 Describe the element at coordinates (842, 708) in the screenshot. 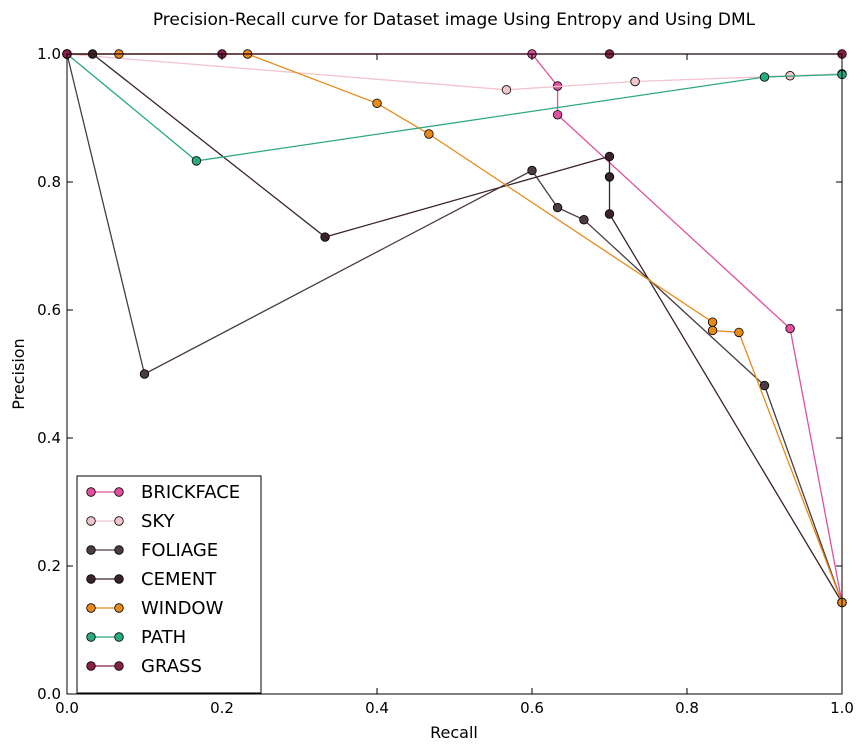

I see `x-tick-label: 1.0` at that location.